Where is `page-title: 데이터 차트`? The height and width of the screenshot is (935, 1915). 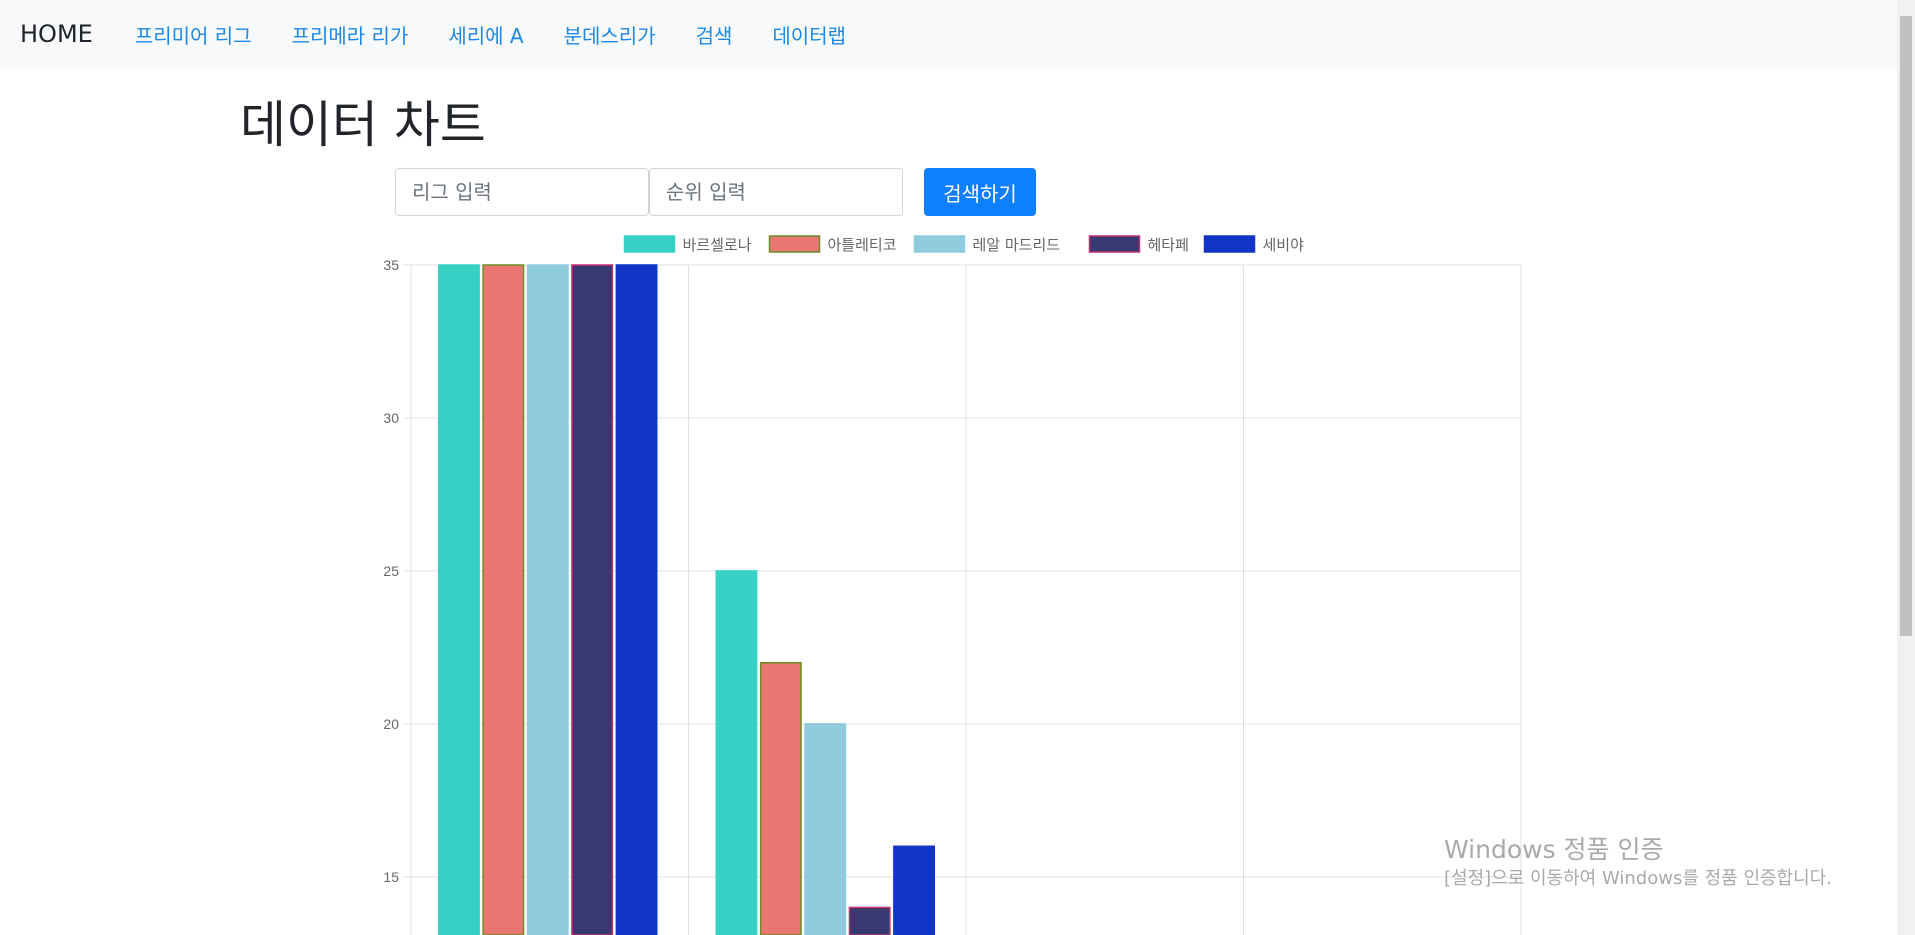
page-title: 데이터 차트 is located at coordinates (363, 125).